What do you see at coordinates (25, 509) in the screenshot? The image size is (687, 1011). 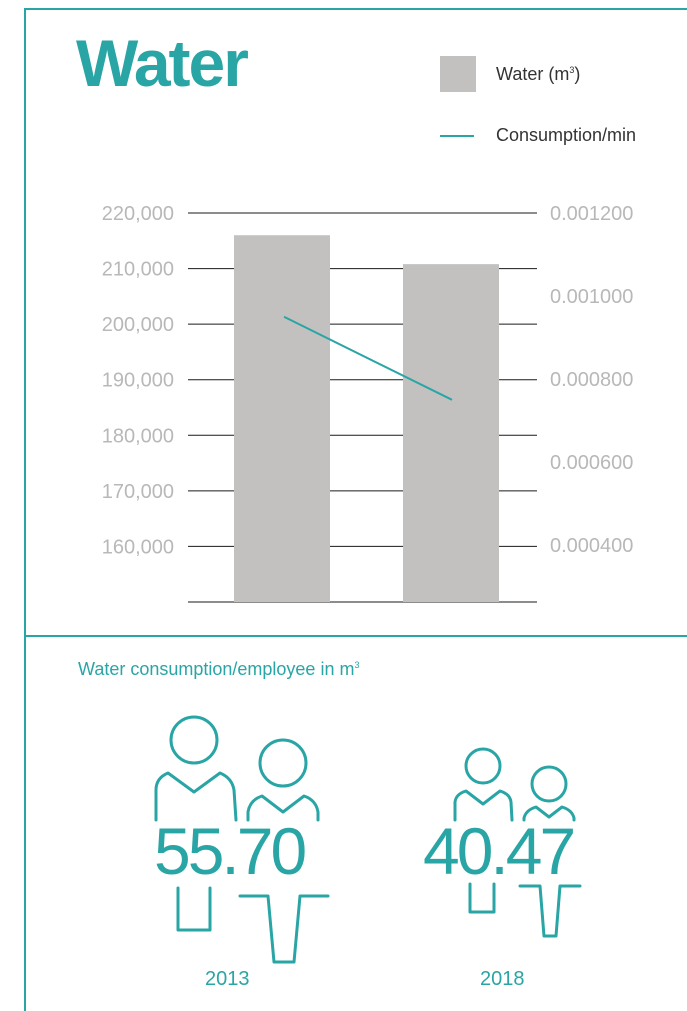 I see `frame-left-border` at bounding box center [25, 509].